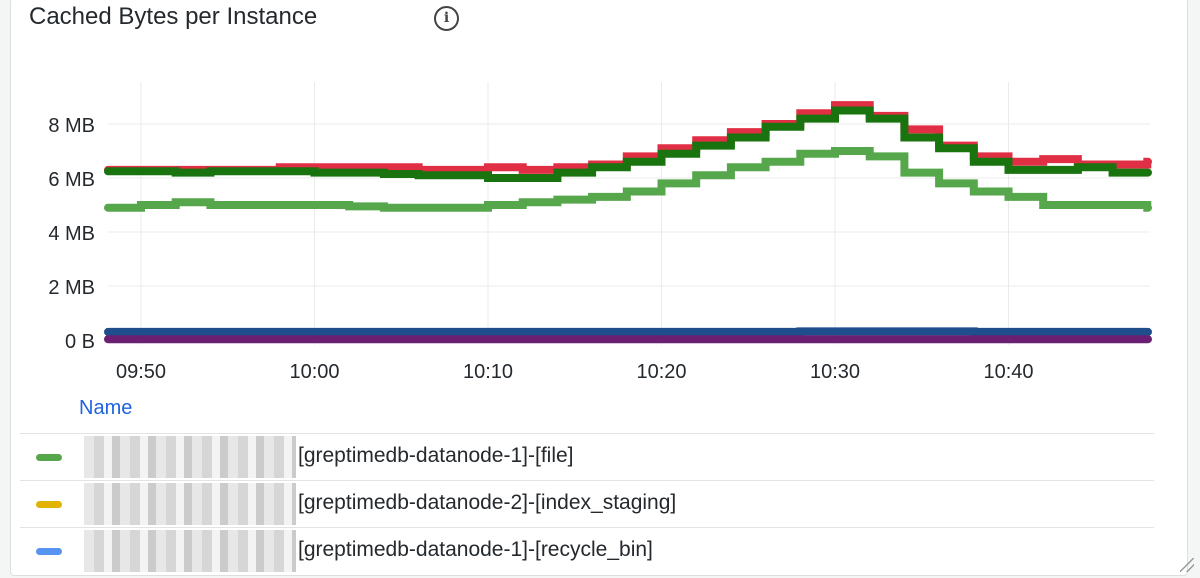  I want to click on resize-handle-icon, so click(1187, 565).